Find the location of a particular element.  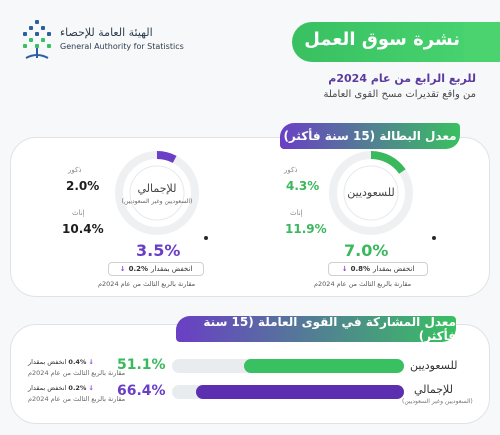

title-banner: نشرة سوق العمل is located at coordinates (385, 42).